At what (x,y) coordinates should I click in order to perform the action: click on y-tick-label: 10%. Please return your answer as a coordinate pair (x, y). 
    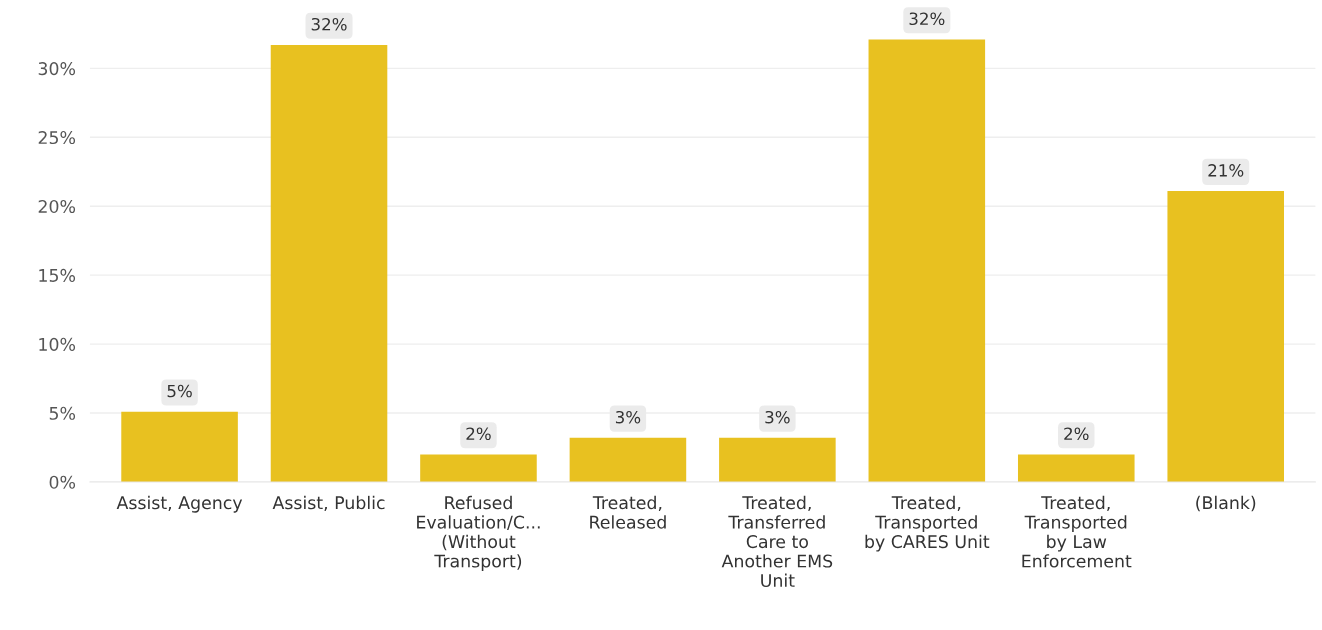
    Looking at the image, I should click on (57, 344).